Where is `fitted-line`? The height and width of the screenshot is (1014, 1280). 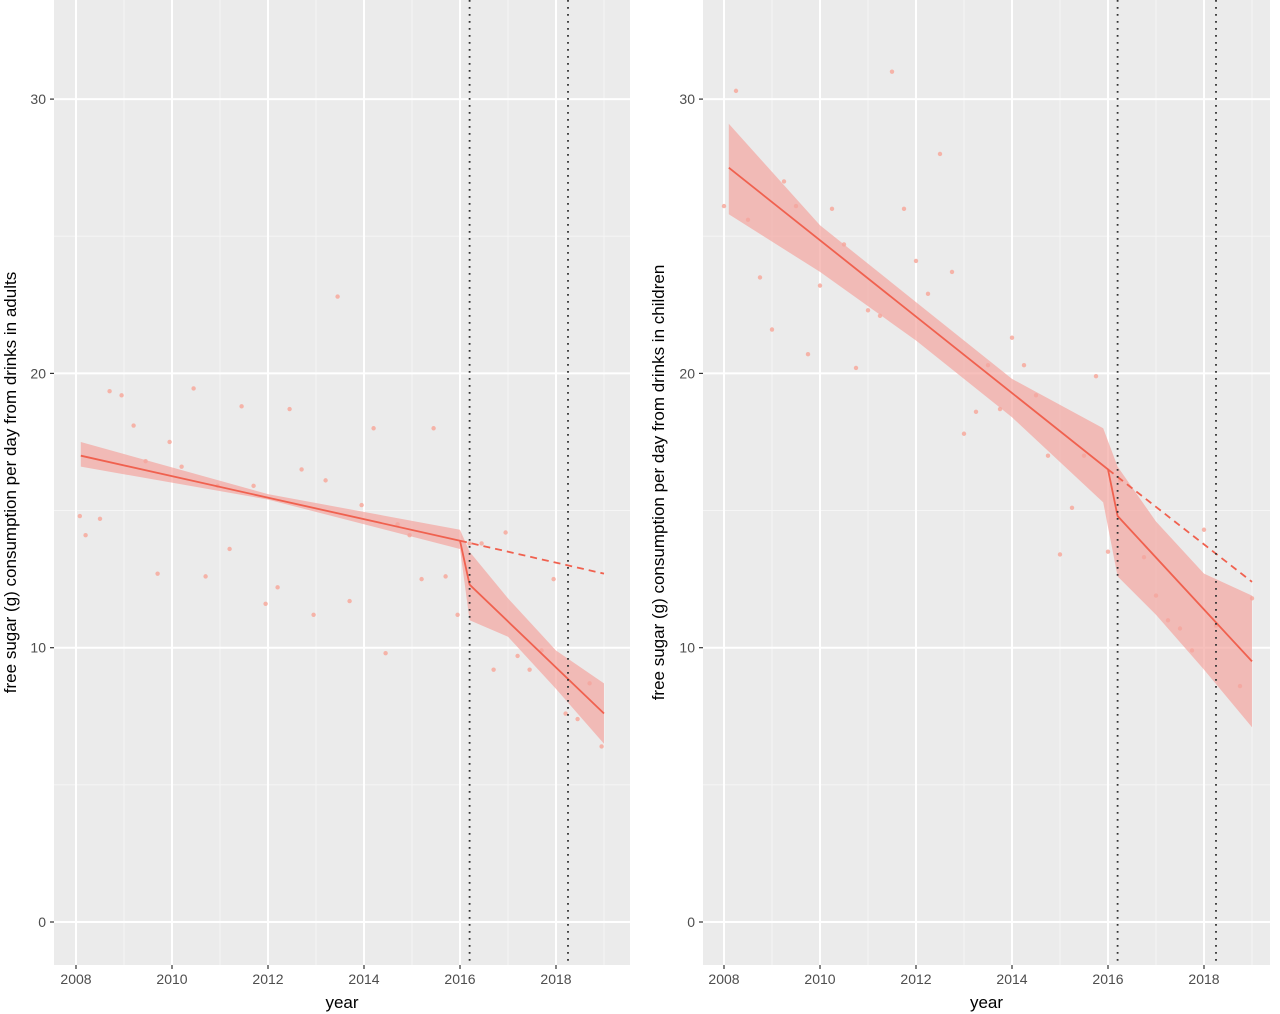
fitted-line is located at coordinates (342, 584).